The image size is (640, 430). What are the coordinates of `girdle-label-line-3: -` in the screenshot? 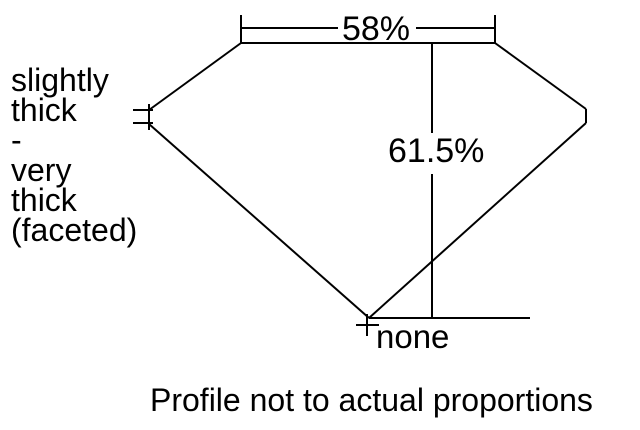 It's located at (16, 140).